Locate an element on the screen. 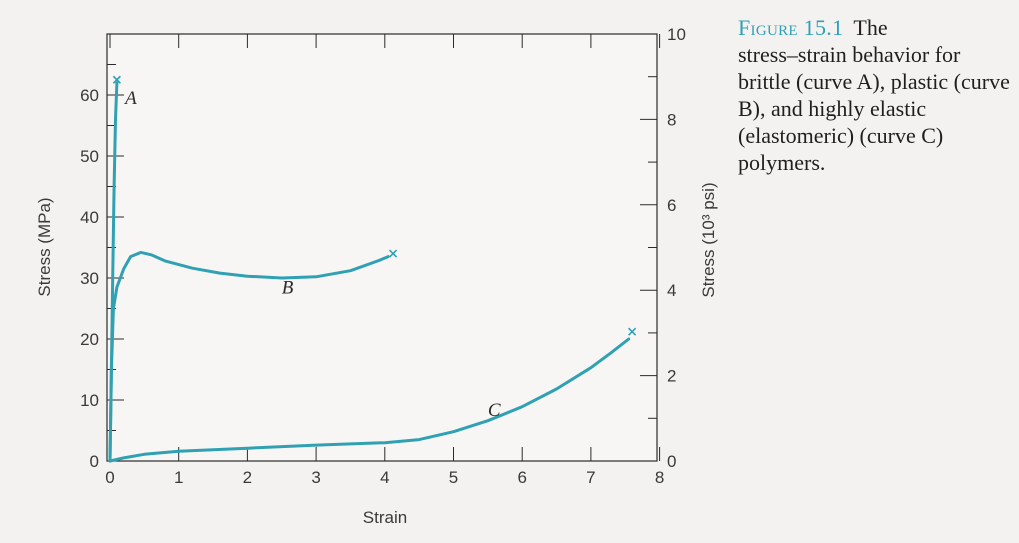 This screenshot has height=543, width=1019. curve-b-line is located at coordinates (249, 356).